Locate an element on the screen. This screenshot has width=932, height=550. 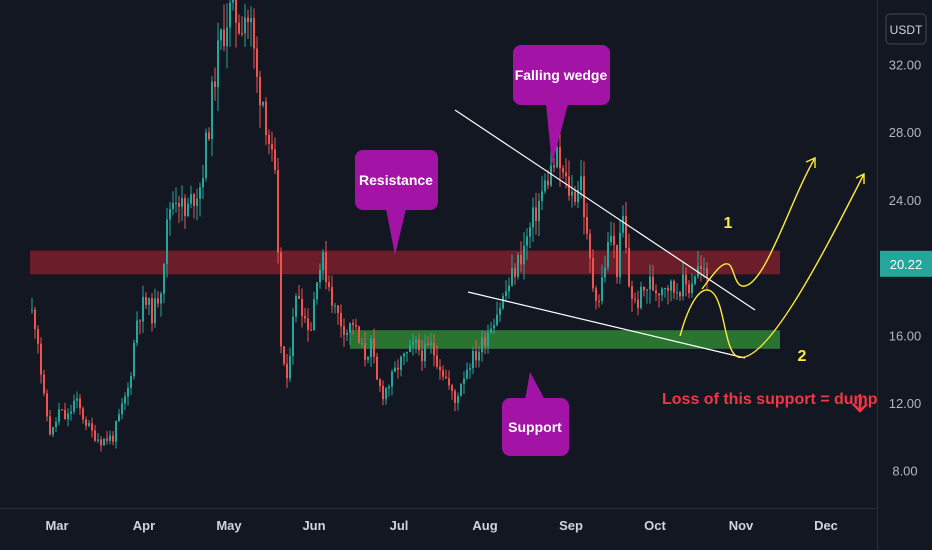
time-tick-label: Oct is located at coordinates (655, 525).